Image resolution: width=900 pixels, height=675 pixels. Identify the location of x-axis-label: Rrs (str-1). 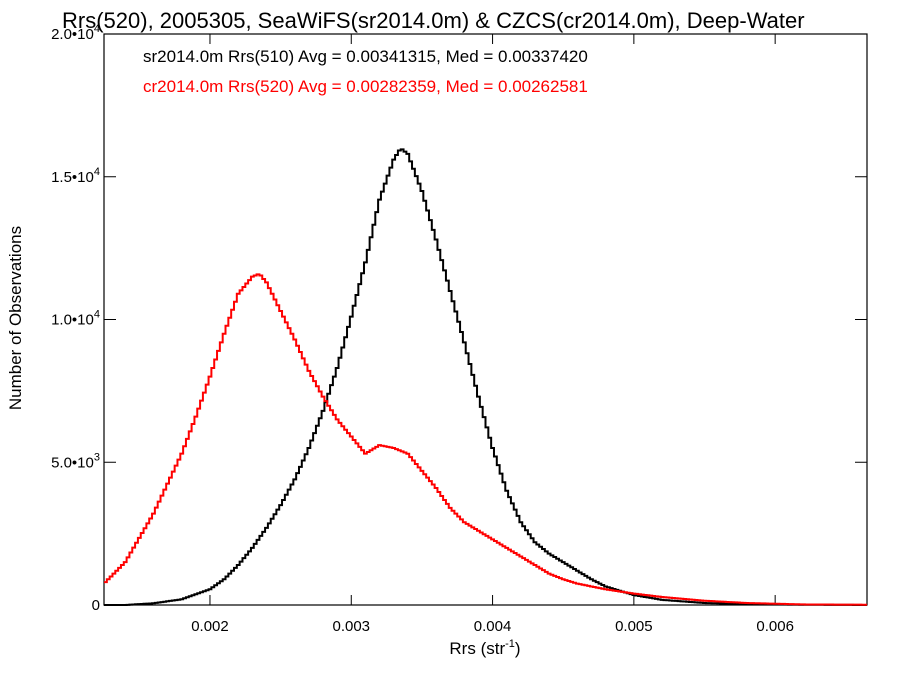
(484, 648).